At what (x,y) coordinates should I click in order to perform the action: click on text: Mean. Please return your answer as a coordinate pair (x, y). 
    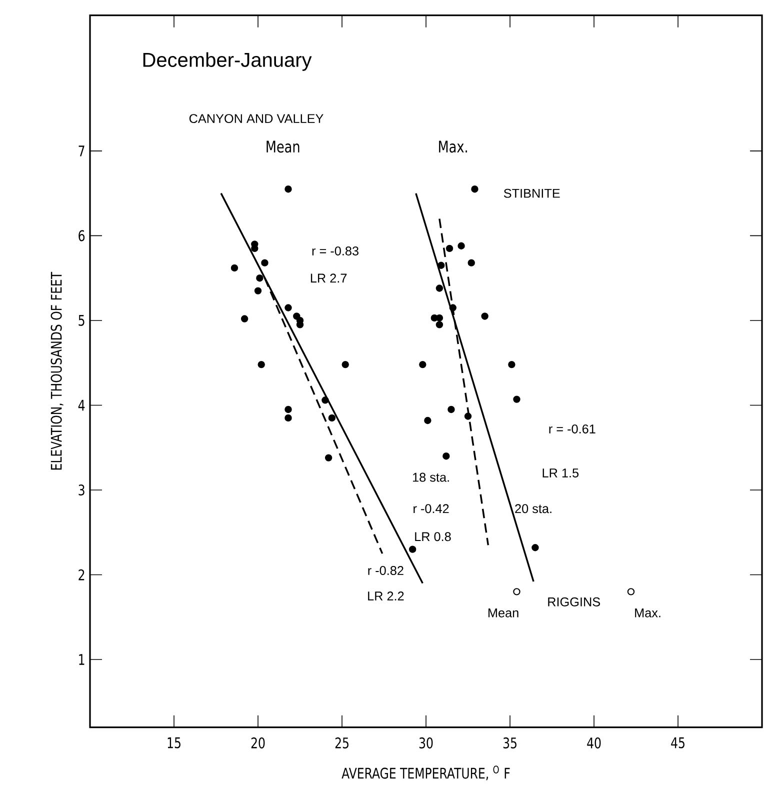
    Looking at the image, I should click on (283, 146).